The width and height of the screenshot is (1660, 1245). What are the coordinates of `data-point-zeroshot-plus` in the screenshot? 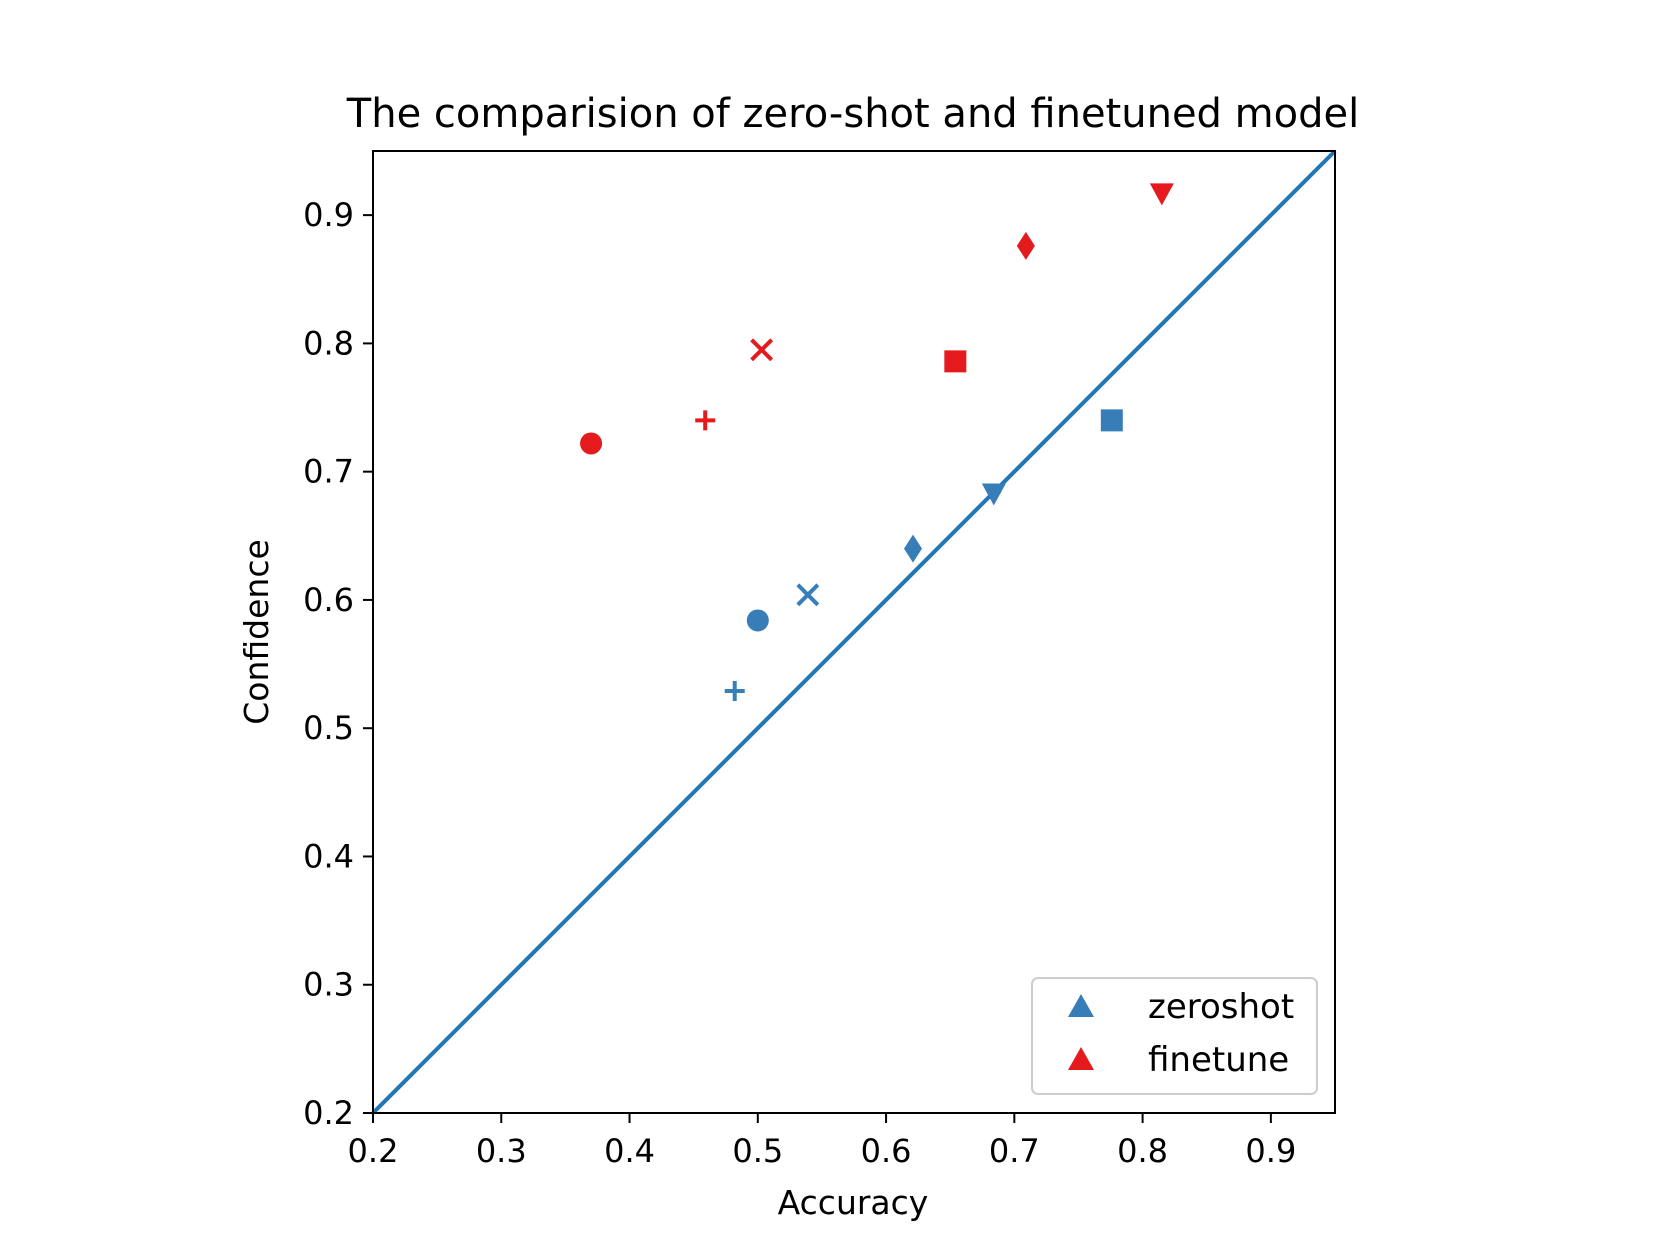 It's located at (734, 691).